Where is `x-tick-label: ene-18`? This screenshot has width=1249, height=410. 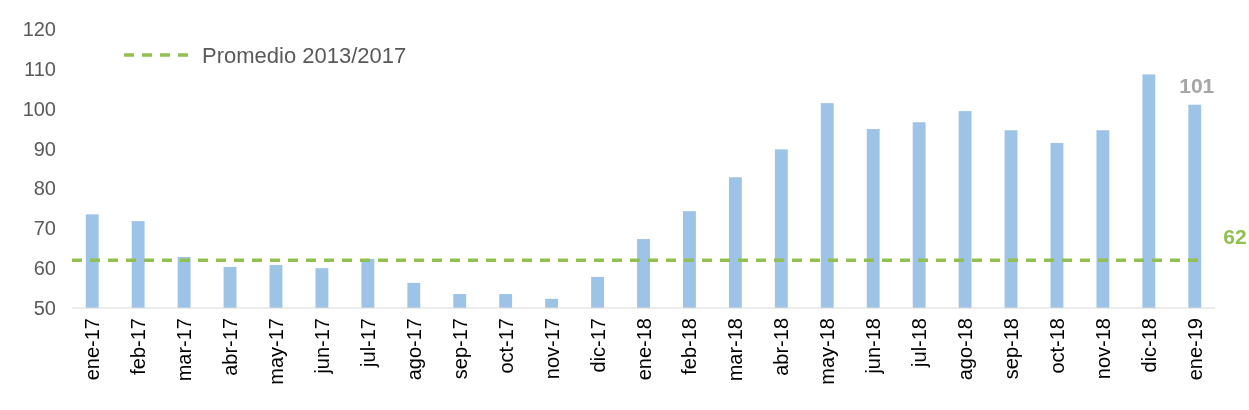
x-tick-label: ene-18 is located at coordinates (643, 349).